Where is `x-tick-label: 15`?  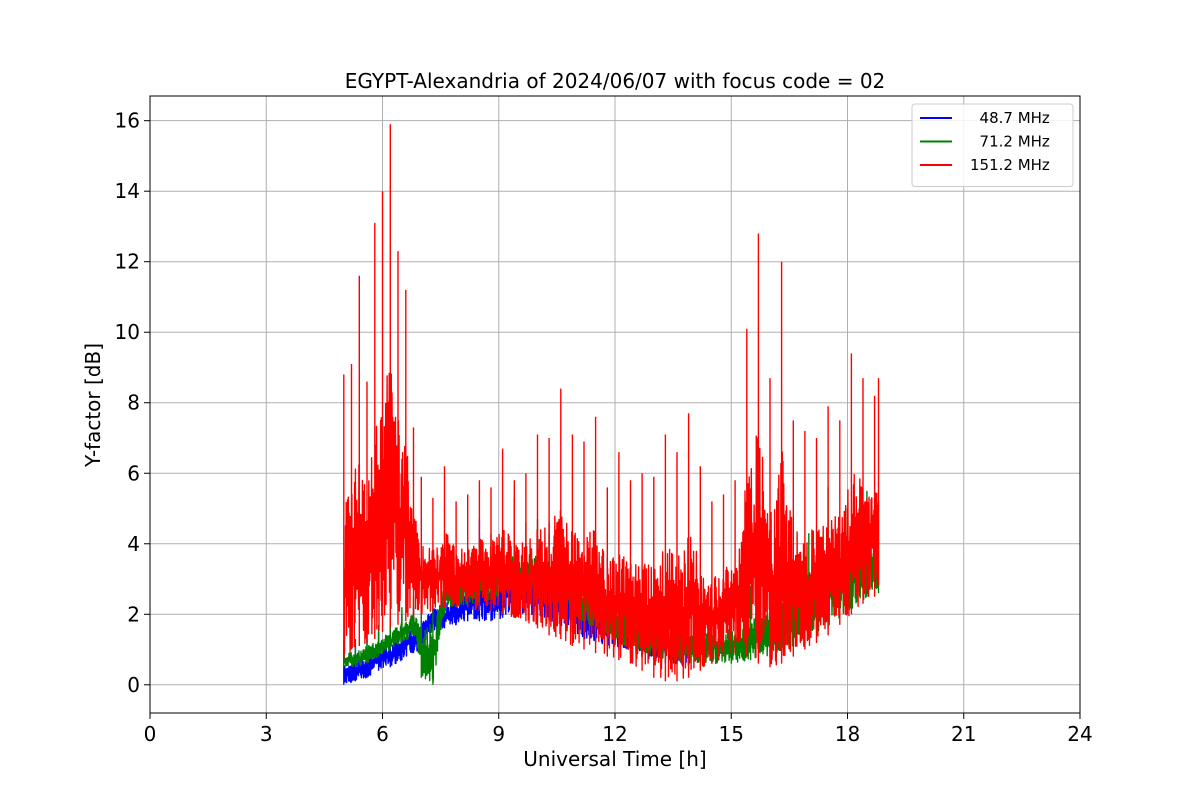
x-tick-label: 15 is located at coordinates (731, 734).